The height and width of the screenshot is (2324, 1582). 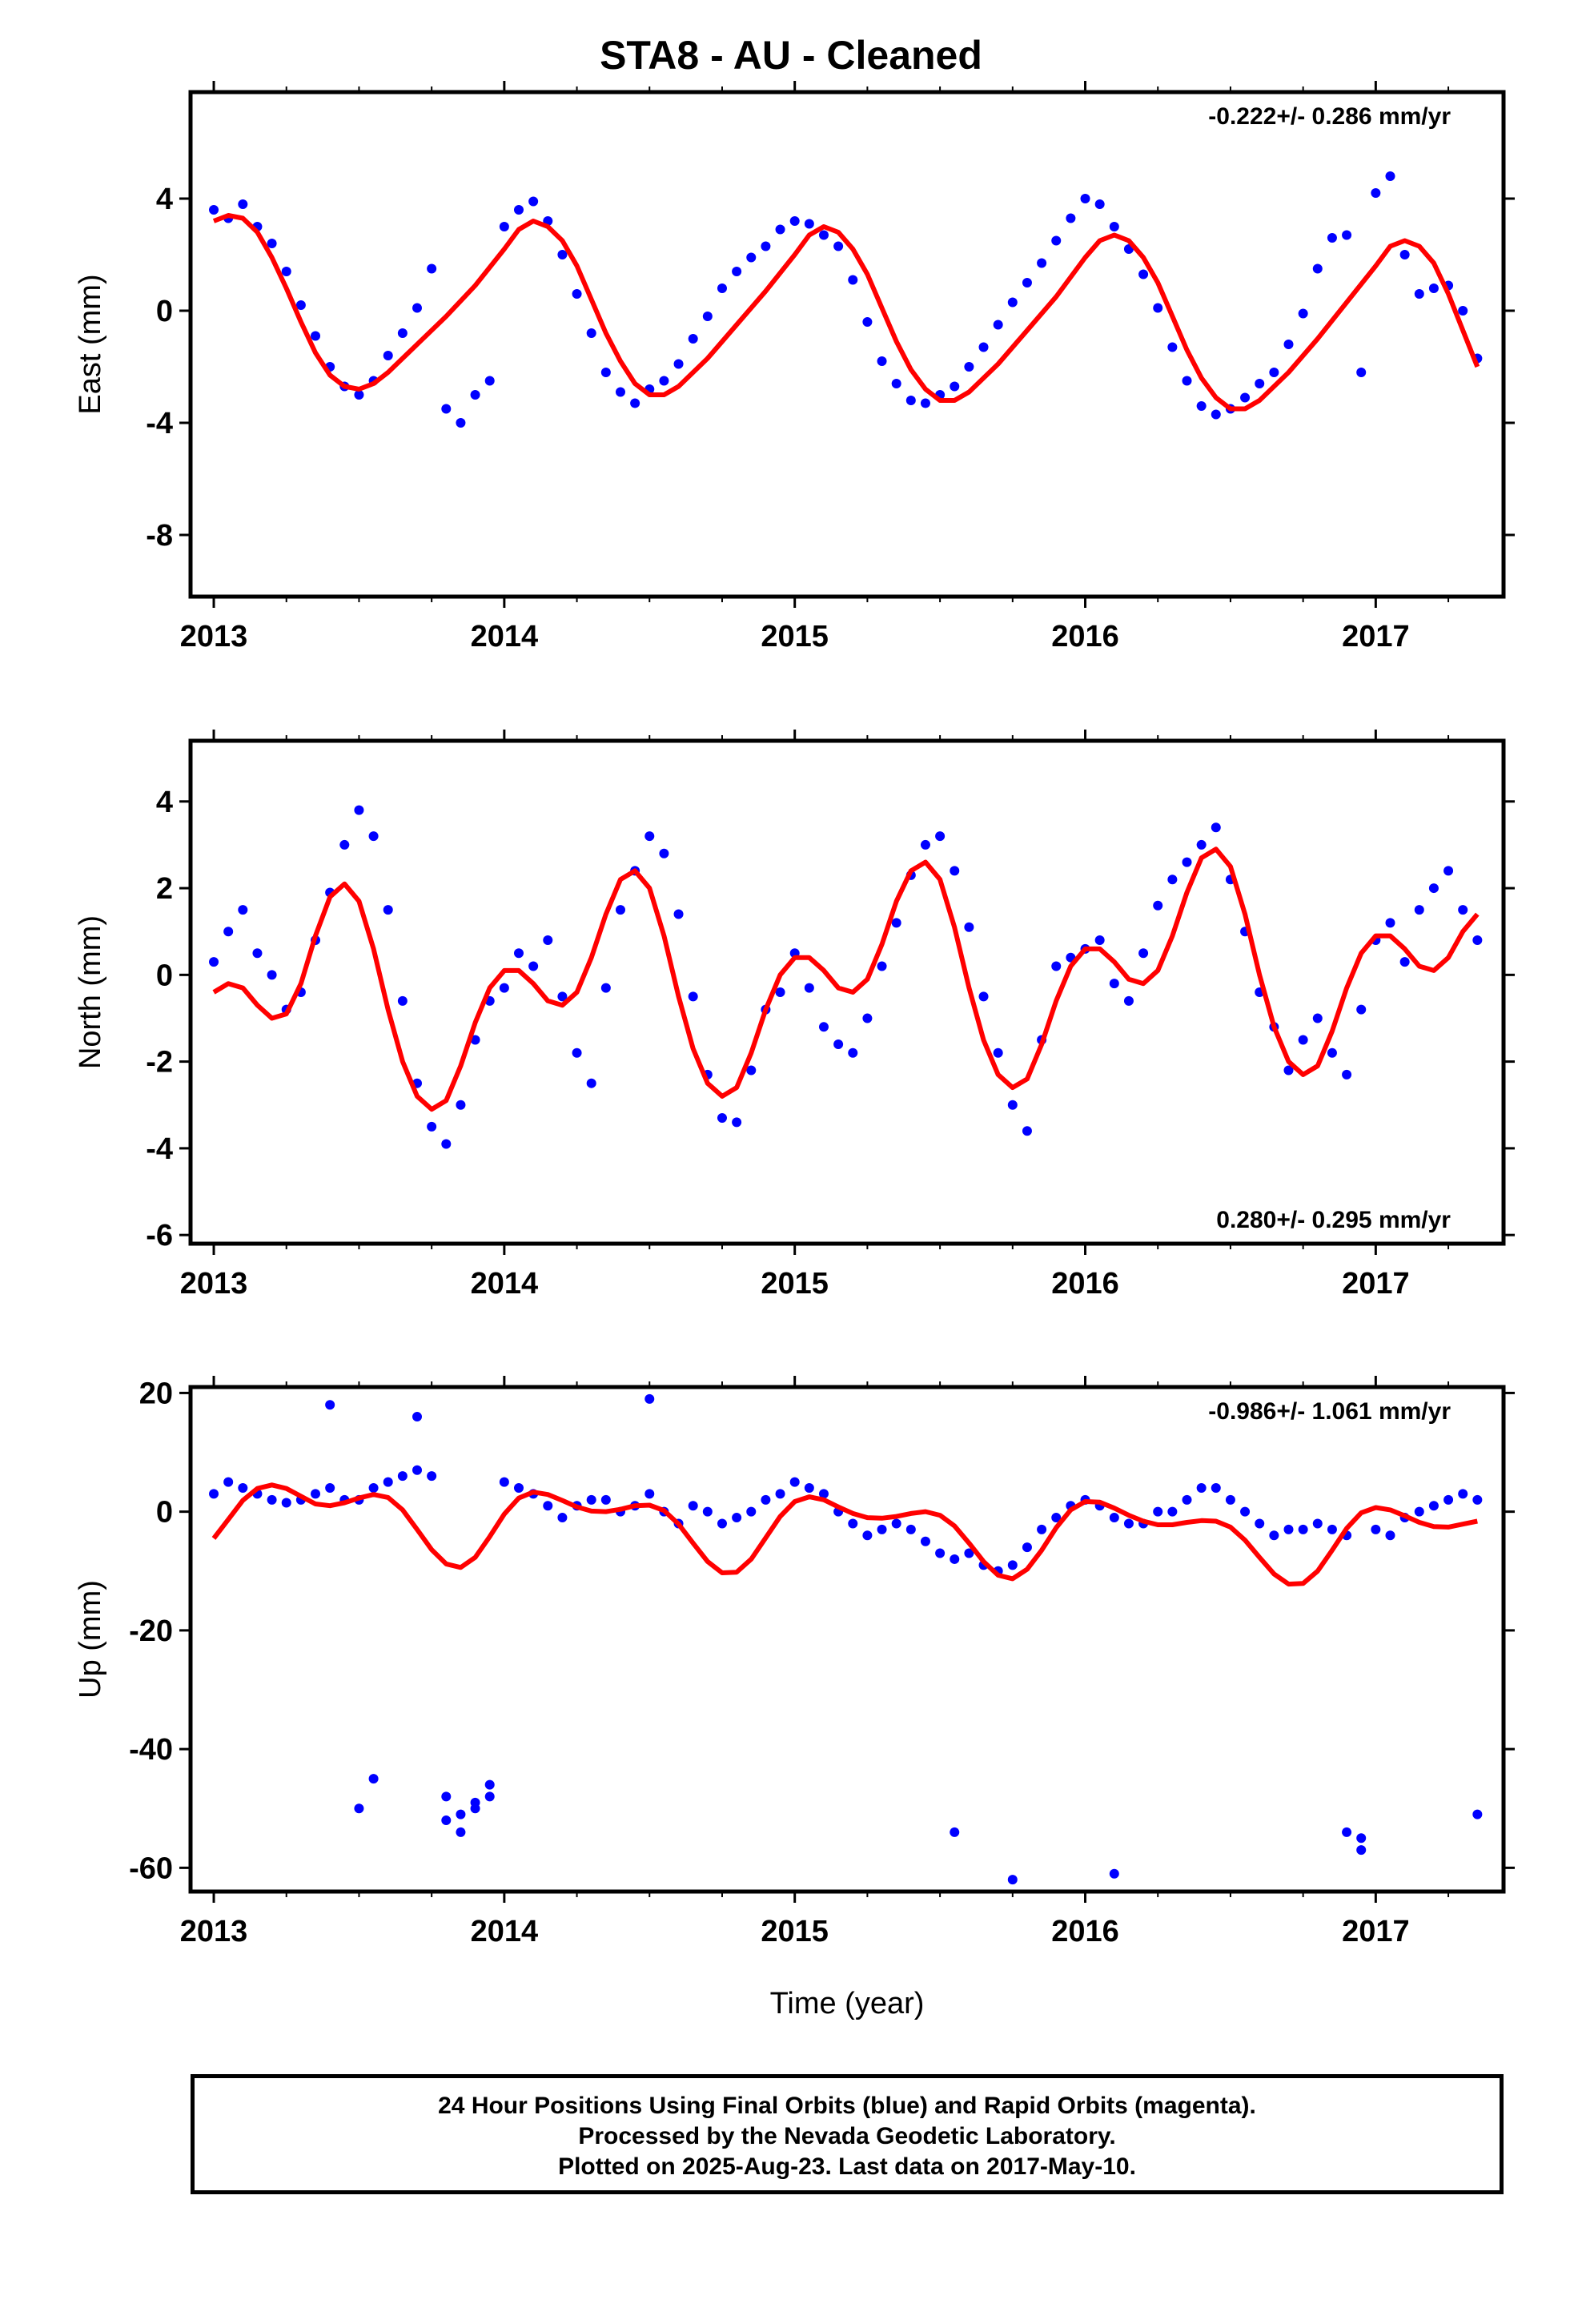 I want to click on east-y-tick-label: 0, so click(x=164, y=311).